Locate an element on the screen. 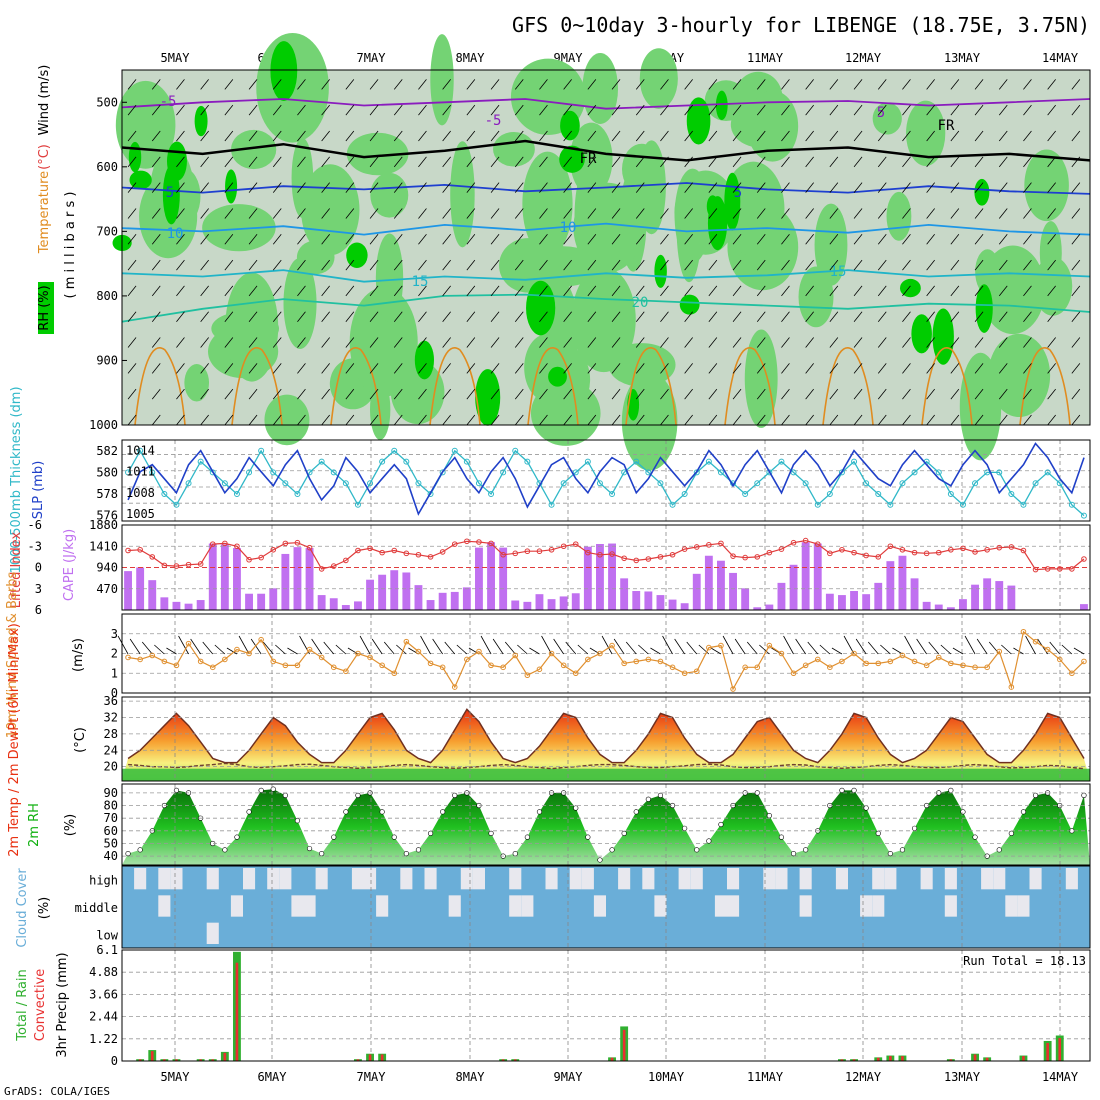 This screenshot has height=1100, width=1100. precip-convective-label: Convective is located at coordinates (40, 1005).